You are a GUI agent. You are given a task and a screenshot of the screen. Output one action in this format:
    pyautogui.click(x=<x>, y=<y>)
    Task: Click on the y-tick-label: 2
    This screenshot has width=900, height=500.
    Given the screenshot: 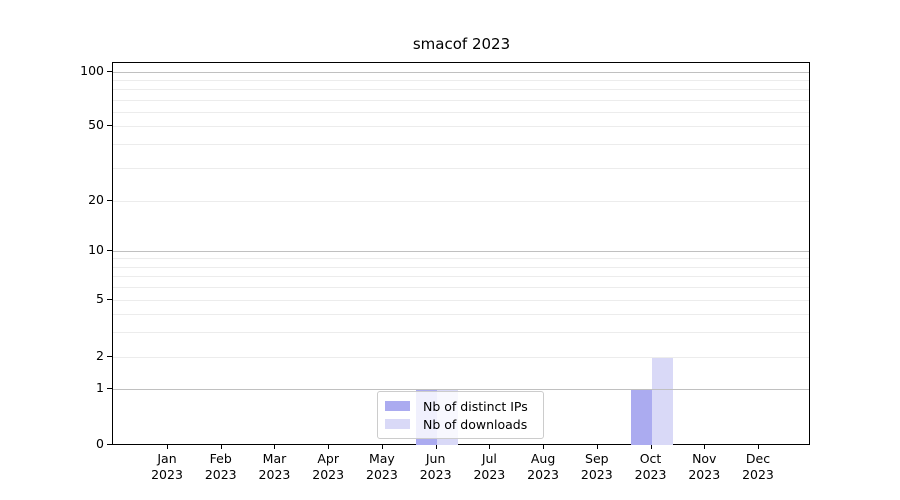 What is the action you would take?
    pyautogui.click(x=100, y=355)
    